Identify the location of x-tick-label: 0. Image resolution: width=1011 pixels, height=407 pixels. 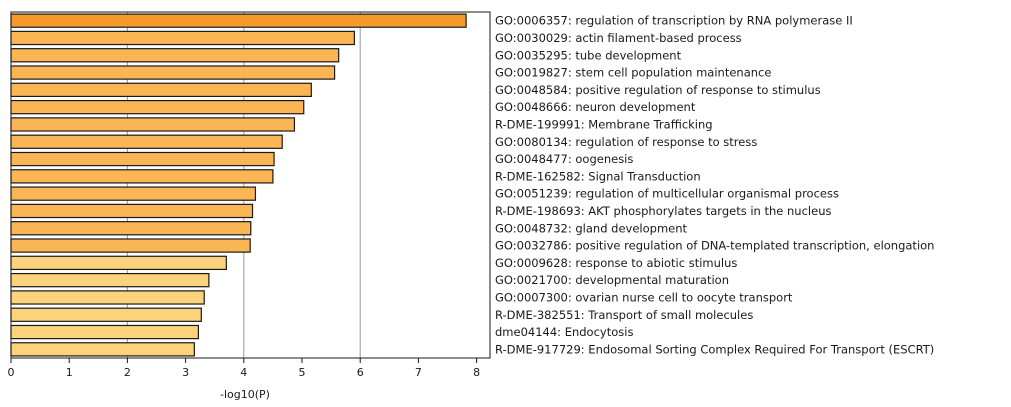
(11, 372).